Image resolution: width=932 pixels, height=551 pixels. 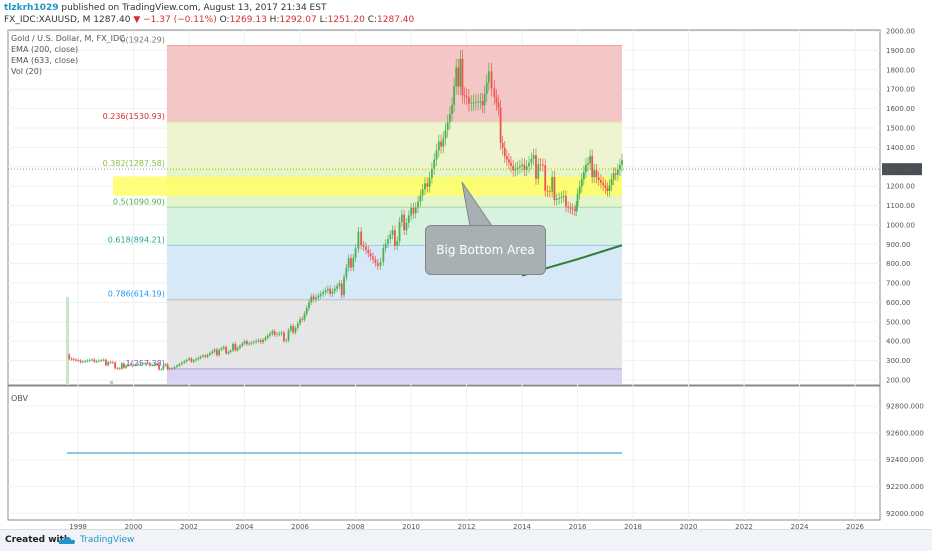 What do you see at coordinates (45, 49) in the screenshot?
I see `legend-ema-200: EMA (200, close)` at bounding box center [45, 49].